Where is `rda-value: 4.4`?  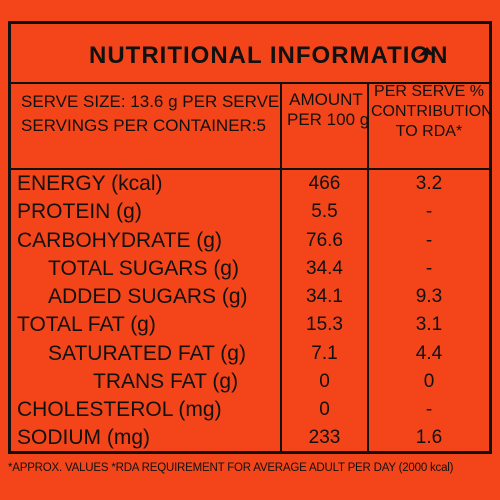 rda-value: 4.4 is located at coordinates (429, 353).